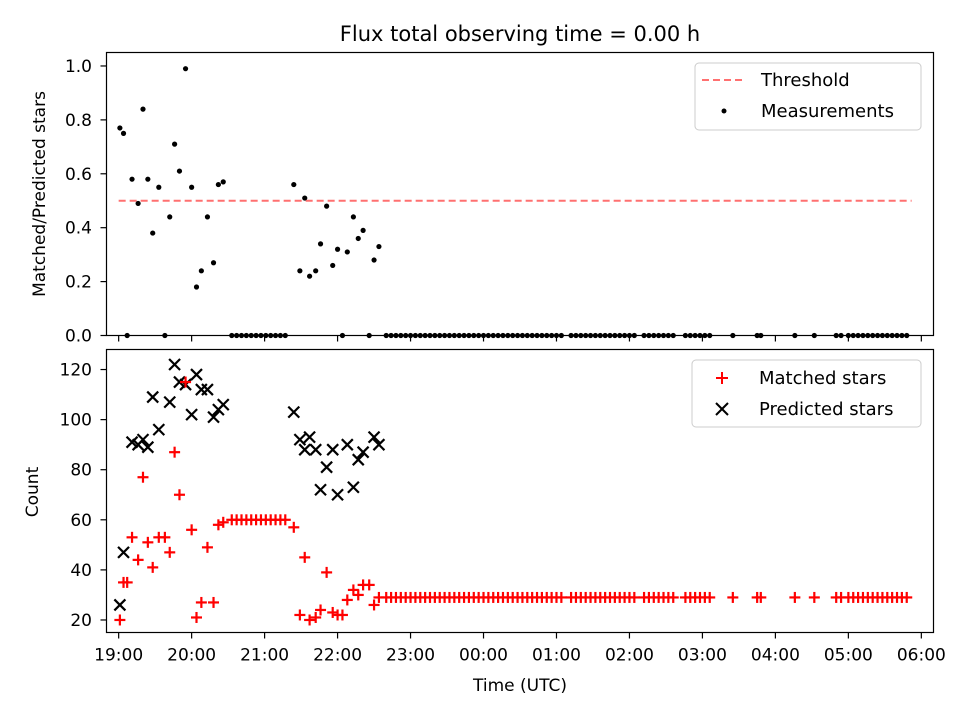  I want to click on x-tick-label: 06:00, so click(921, 656).